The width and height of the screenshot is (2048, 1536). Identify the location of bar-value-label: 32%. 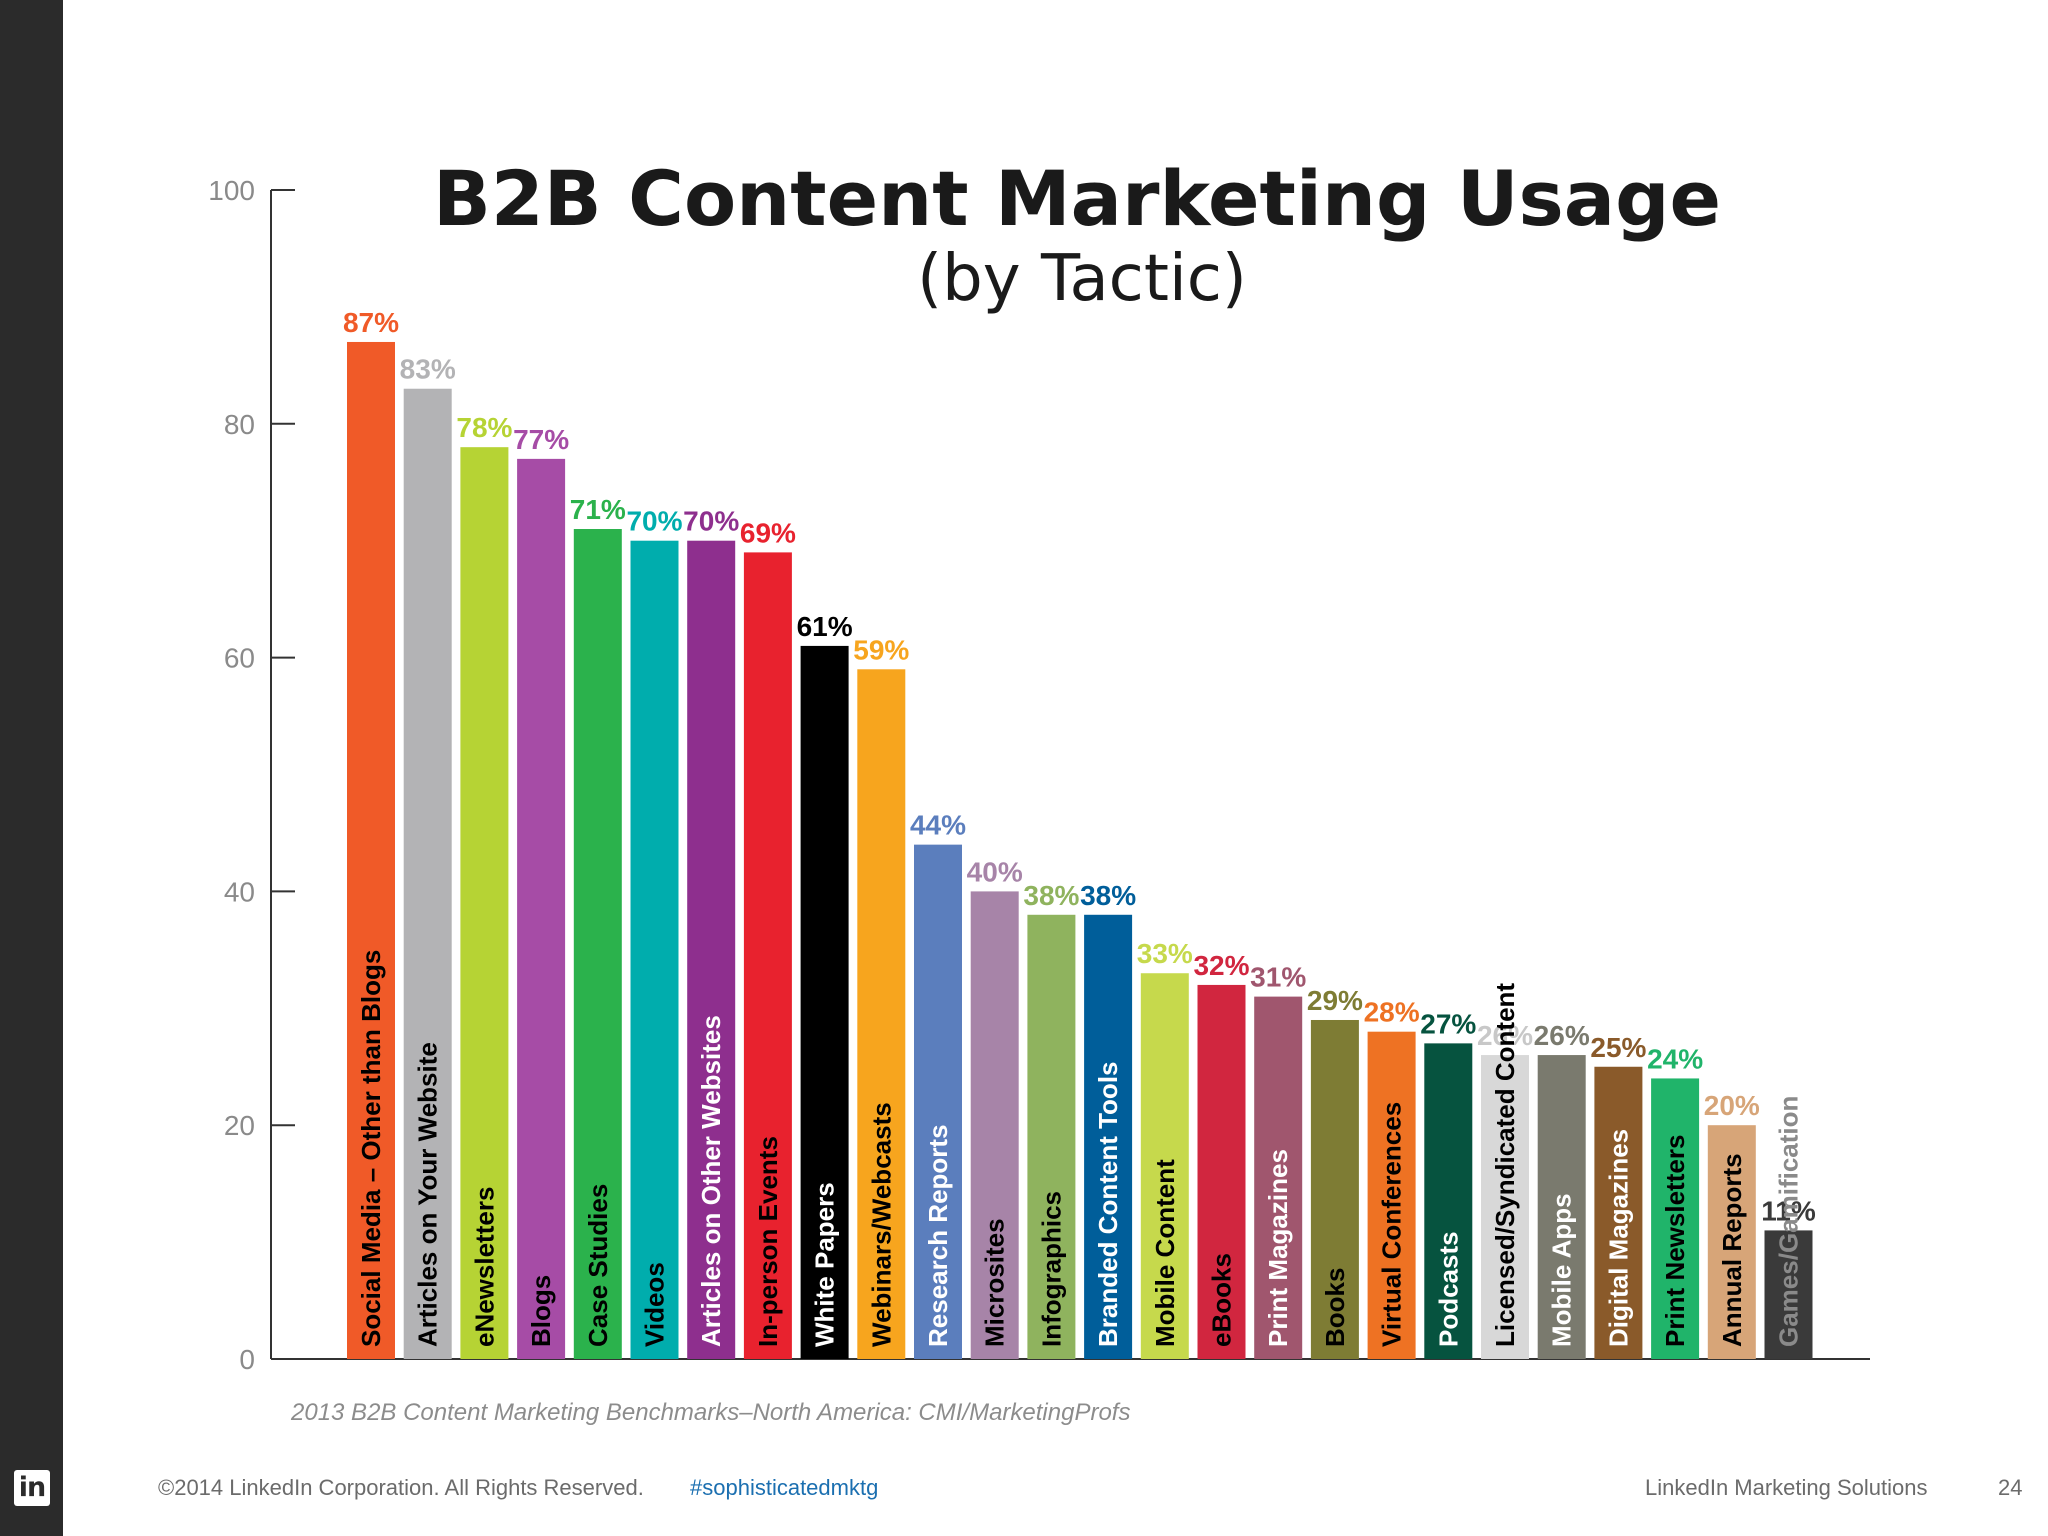
(1221, 965).